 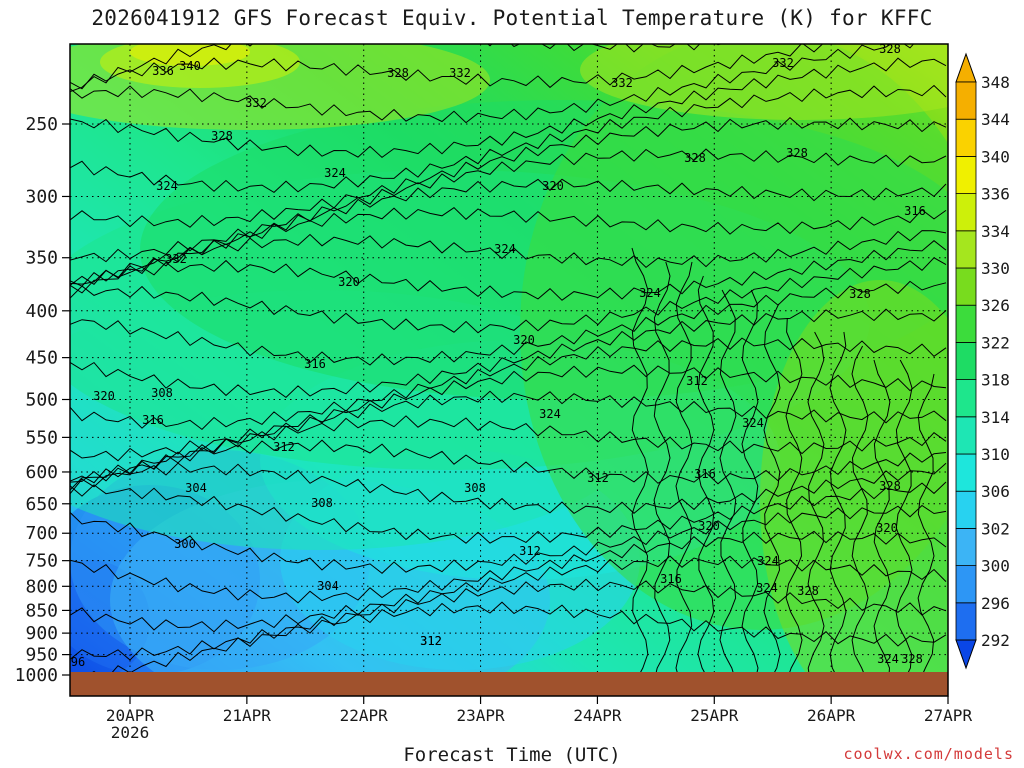 What do you see at coordinates (41, 633) in the screenshot?
I see `y-tick-label: 900` at bounding box center [41, 633].